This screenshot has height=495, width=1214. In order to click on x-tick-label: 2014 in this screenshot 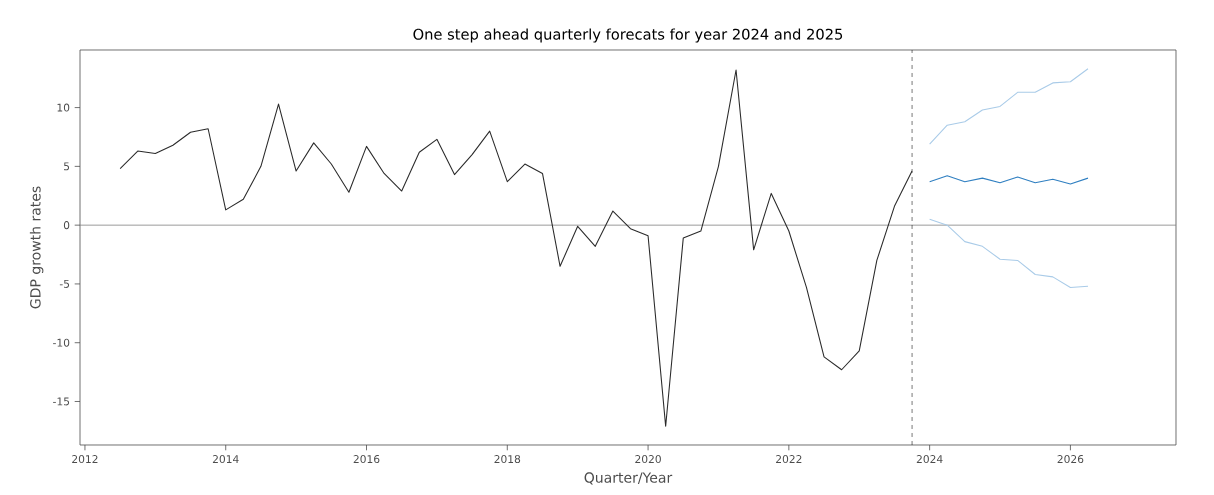, I will do `click(225, 459)`.